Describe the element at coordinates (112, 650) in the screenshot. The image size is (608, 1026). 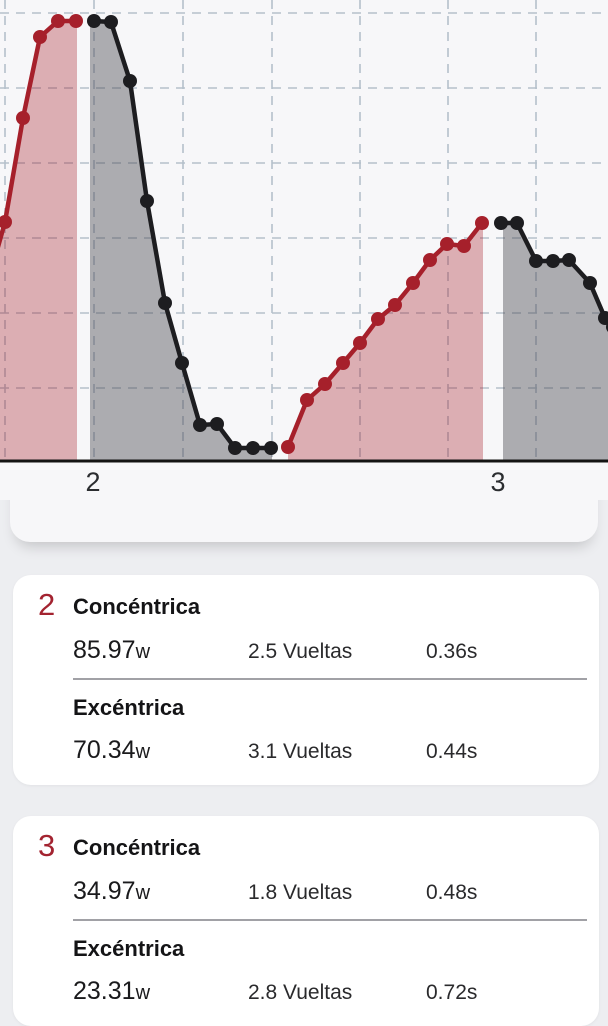
I see `power-value: 85.97w` at that location.